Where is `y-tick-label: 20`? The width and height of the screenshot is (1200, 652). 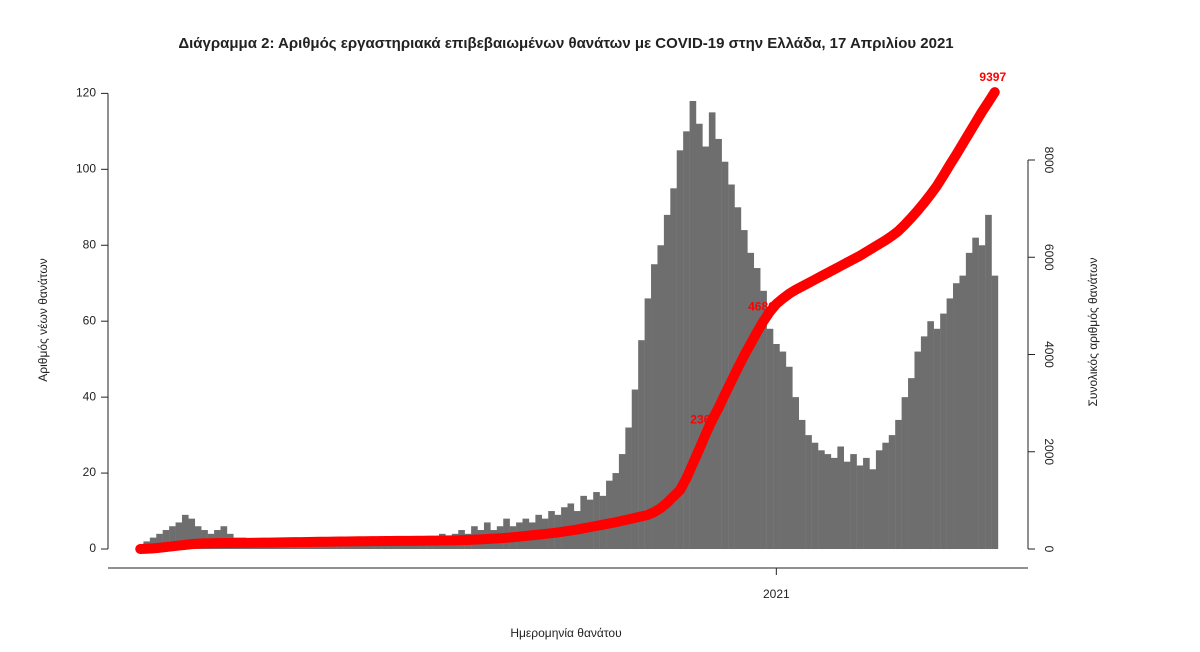
y-tick-label: 20 is located at coordinates (90, 472).